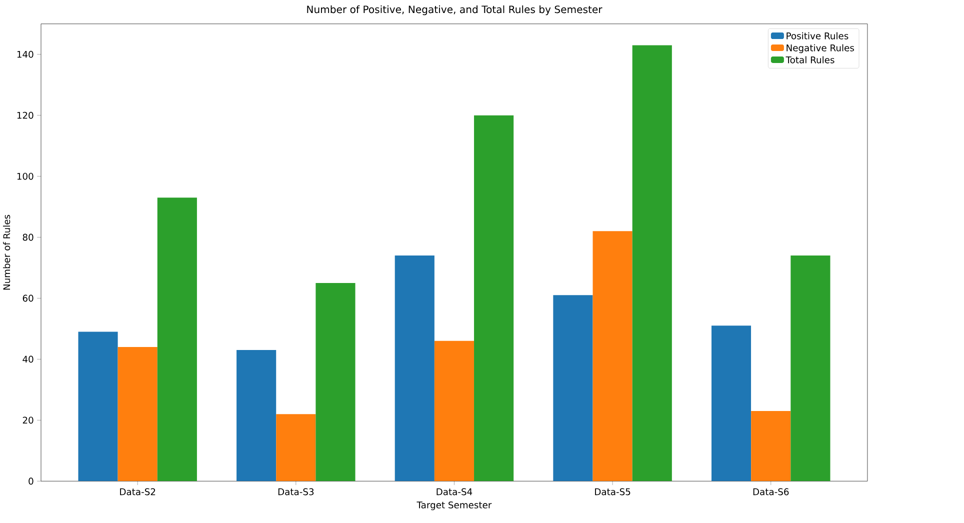 The image size is (964, 523). What do you see at coordinates (31, 480) in the screenshot?
I see `y-tick-label: 0` at bounding box center [31, 480].